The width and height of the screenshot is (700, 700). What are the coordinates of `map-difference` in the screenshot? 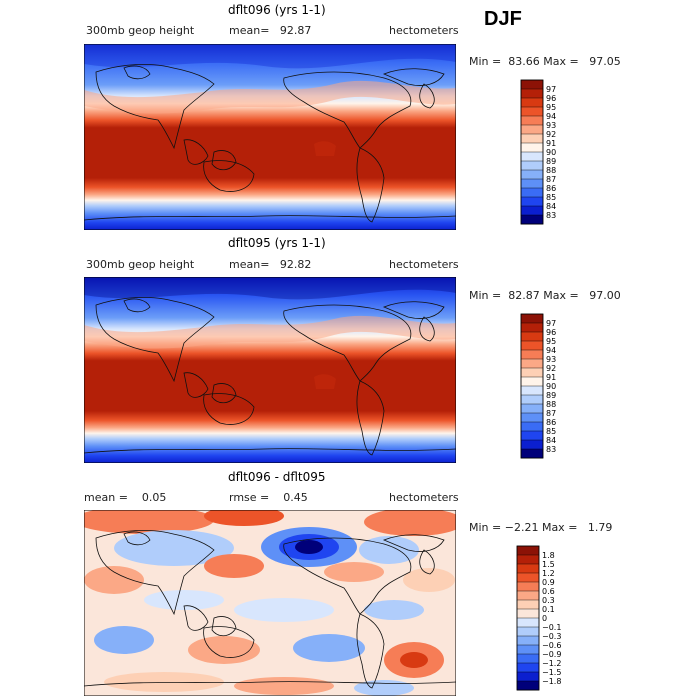 It's located at (270, 603).